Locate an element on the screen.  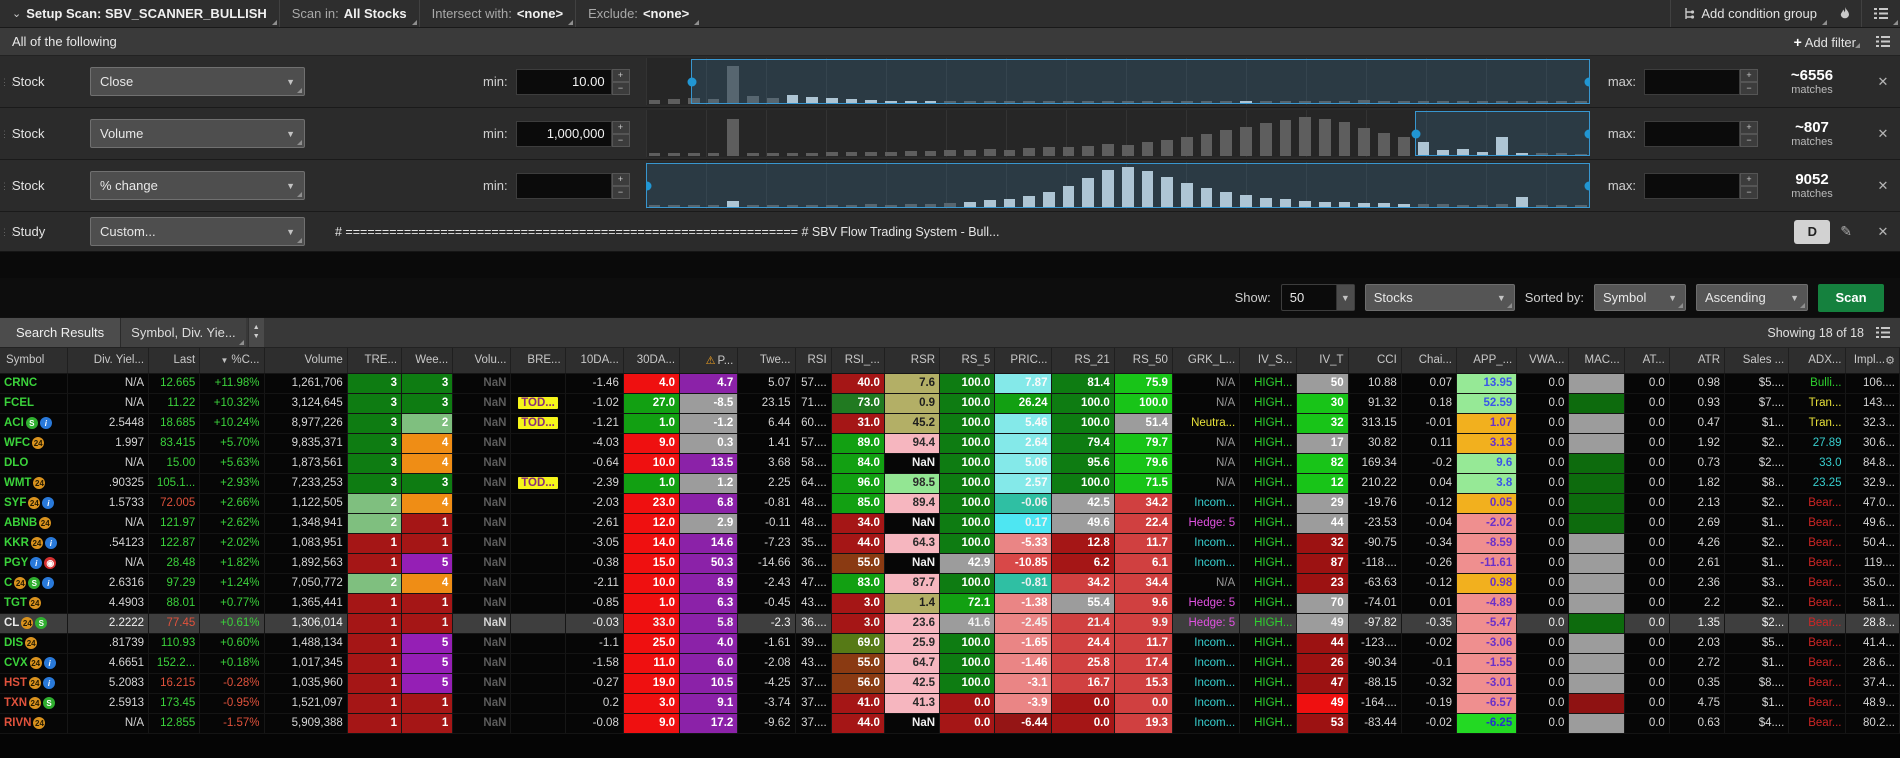
scan-in-dropdown: Scan in: All Stocks is located at coordinates (350, 13).